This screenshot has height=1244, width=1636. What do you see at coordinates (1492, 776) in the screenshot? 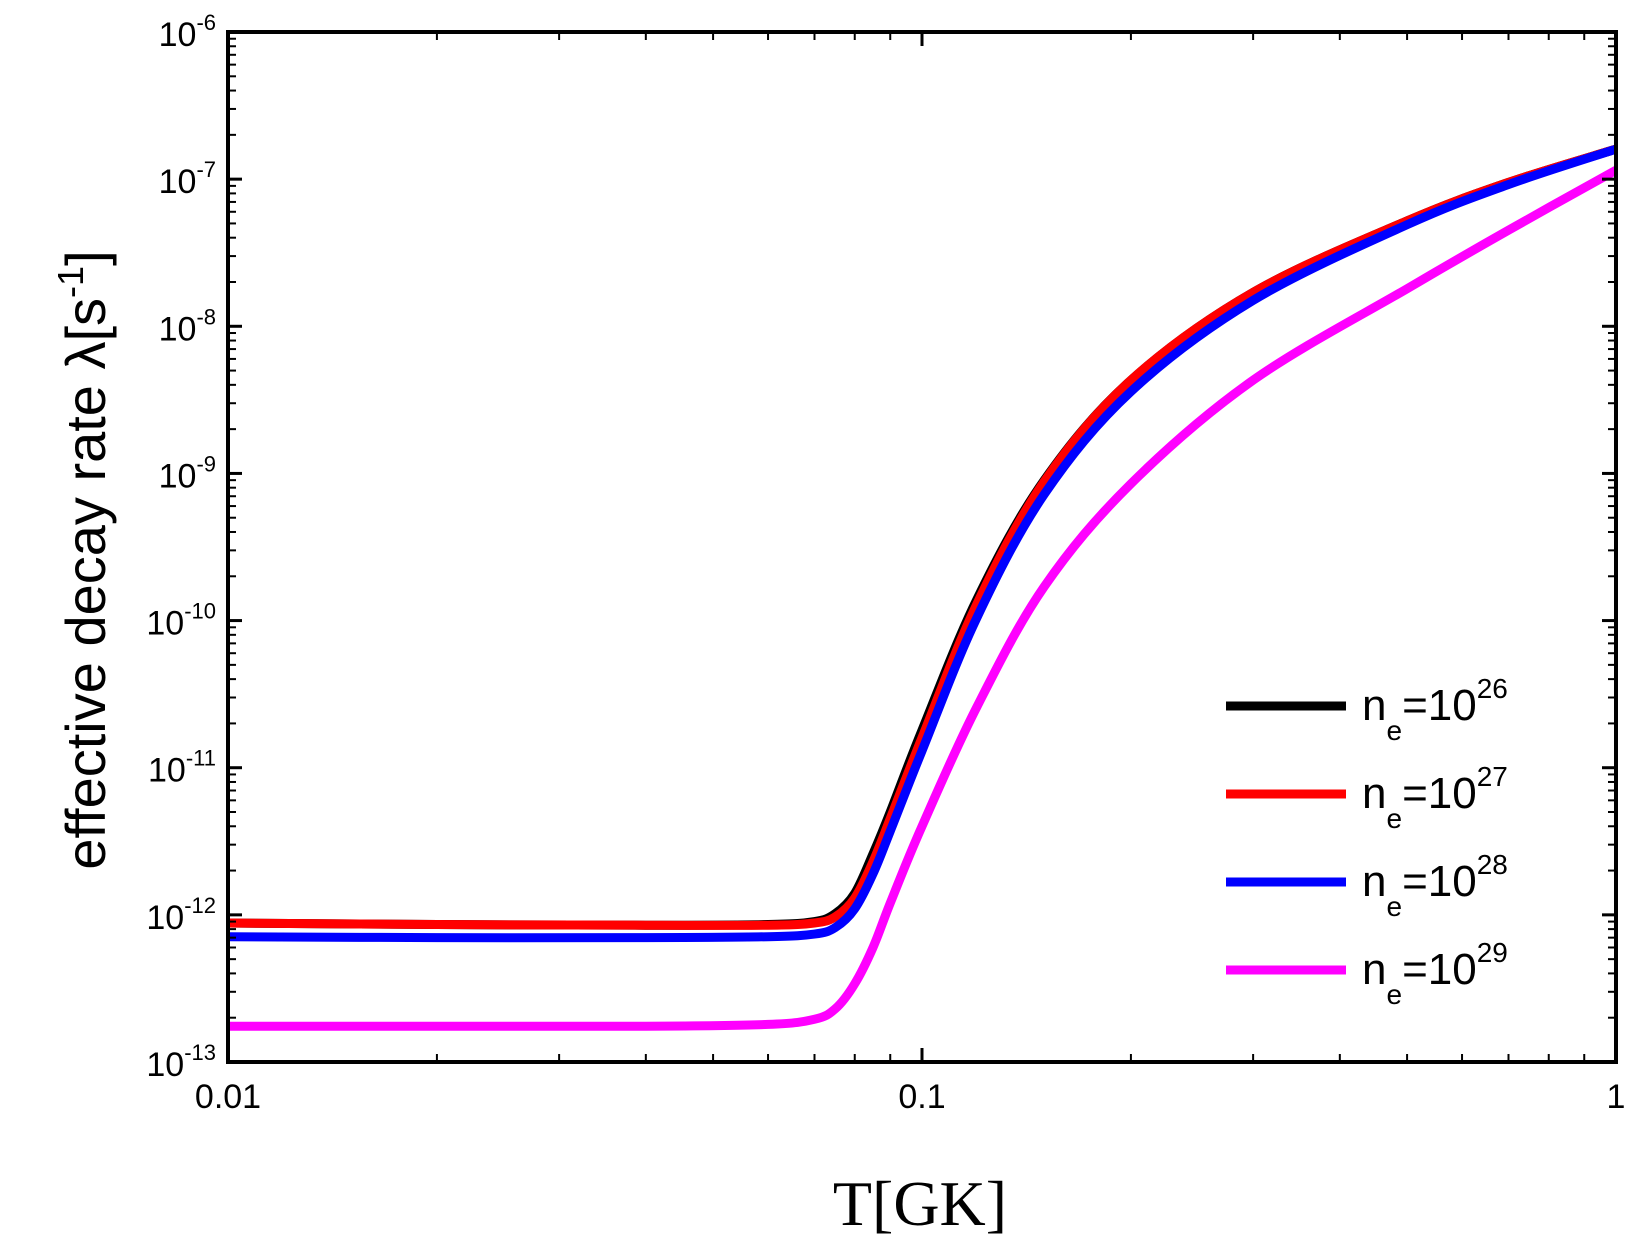
I see `legend-label-sup: 27` at bounding box center [1492, 776].